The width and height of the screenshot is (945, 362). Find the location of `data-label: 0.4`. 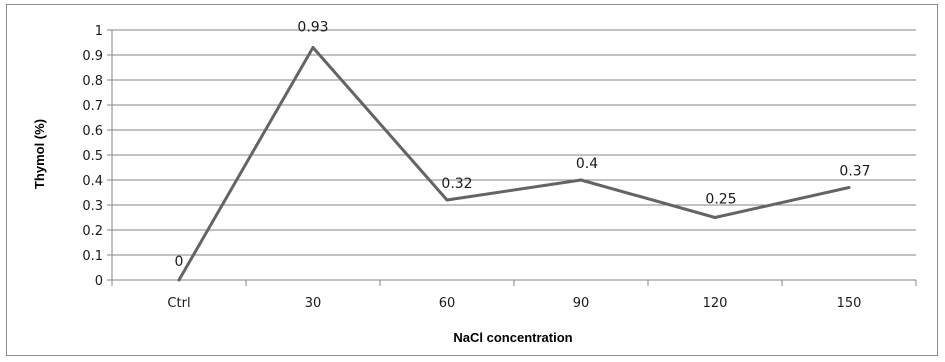

data-label: 0.4 is located at coordinates (587, 164).